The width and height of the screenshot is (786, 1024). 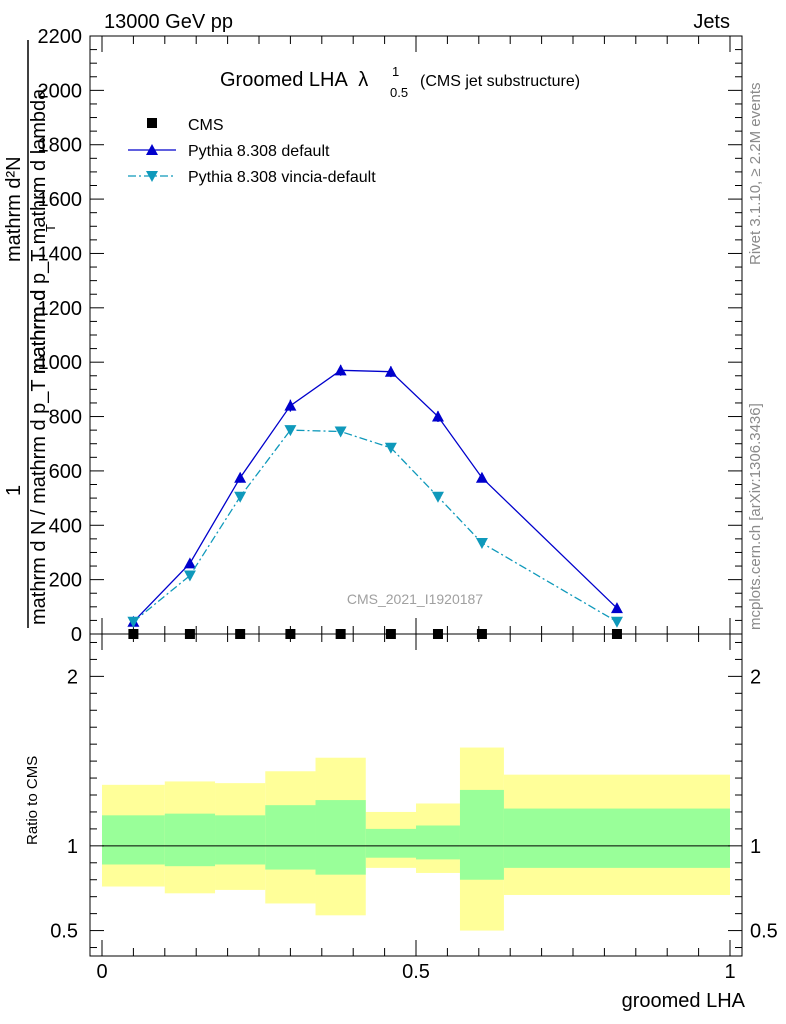 What do you see at coordinates (764, 932) in the screenshot?
I see `ratio-ytick-label-right: 0.5` at bounding box center [764, 932].